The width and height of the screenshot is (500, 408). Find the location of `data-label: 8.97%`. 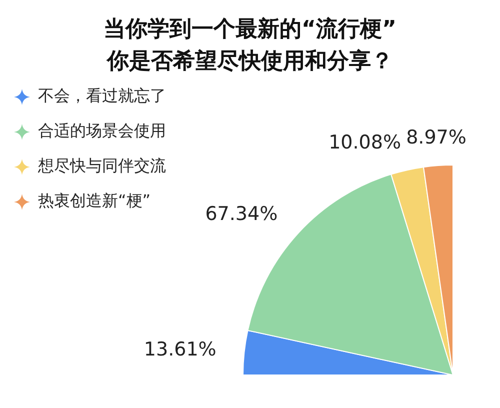

data-label: 8.97% is located at coordinates (436, 137).